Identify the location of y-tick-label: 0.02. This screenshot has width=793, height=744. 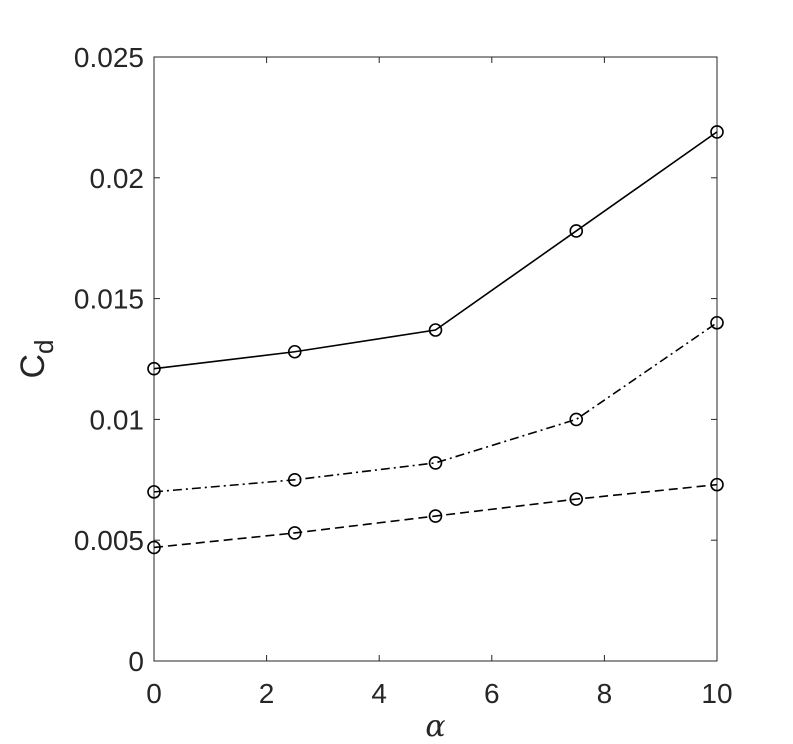
(117, 178).